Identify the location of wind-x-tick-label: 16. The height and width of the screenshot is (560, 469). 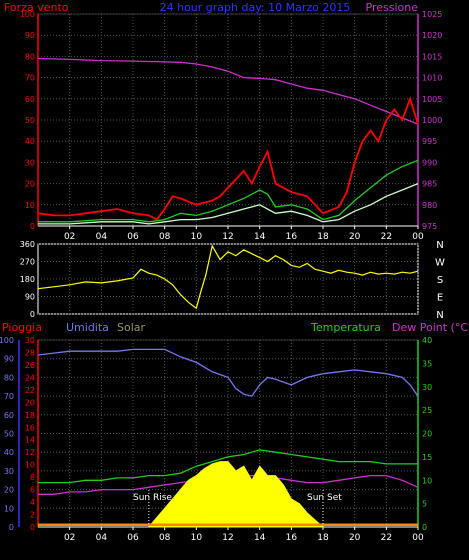
(292, 237).